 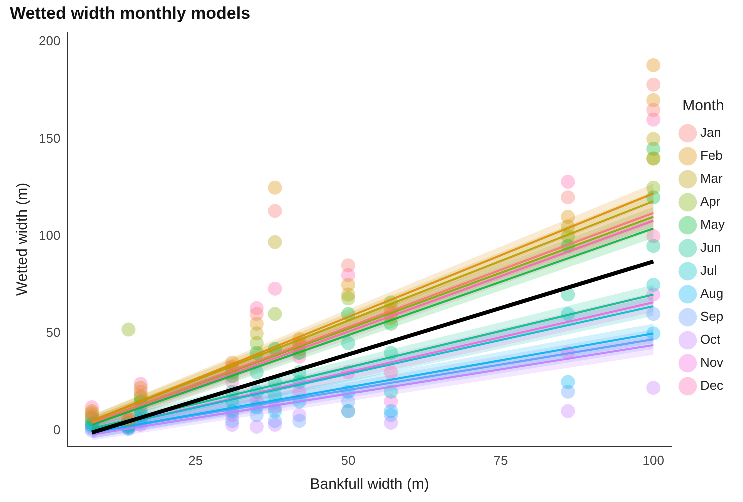 What do you see at coordinates (57, 430) in the screenshot?
I see `y-tick-label: 0` at bounding box center [57, 430].